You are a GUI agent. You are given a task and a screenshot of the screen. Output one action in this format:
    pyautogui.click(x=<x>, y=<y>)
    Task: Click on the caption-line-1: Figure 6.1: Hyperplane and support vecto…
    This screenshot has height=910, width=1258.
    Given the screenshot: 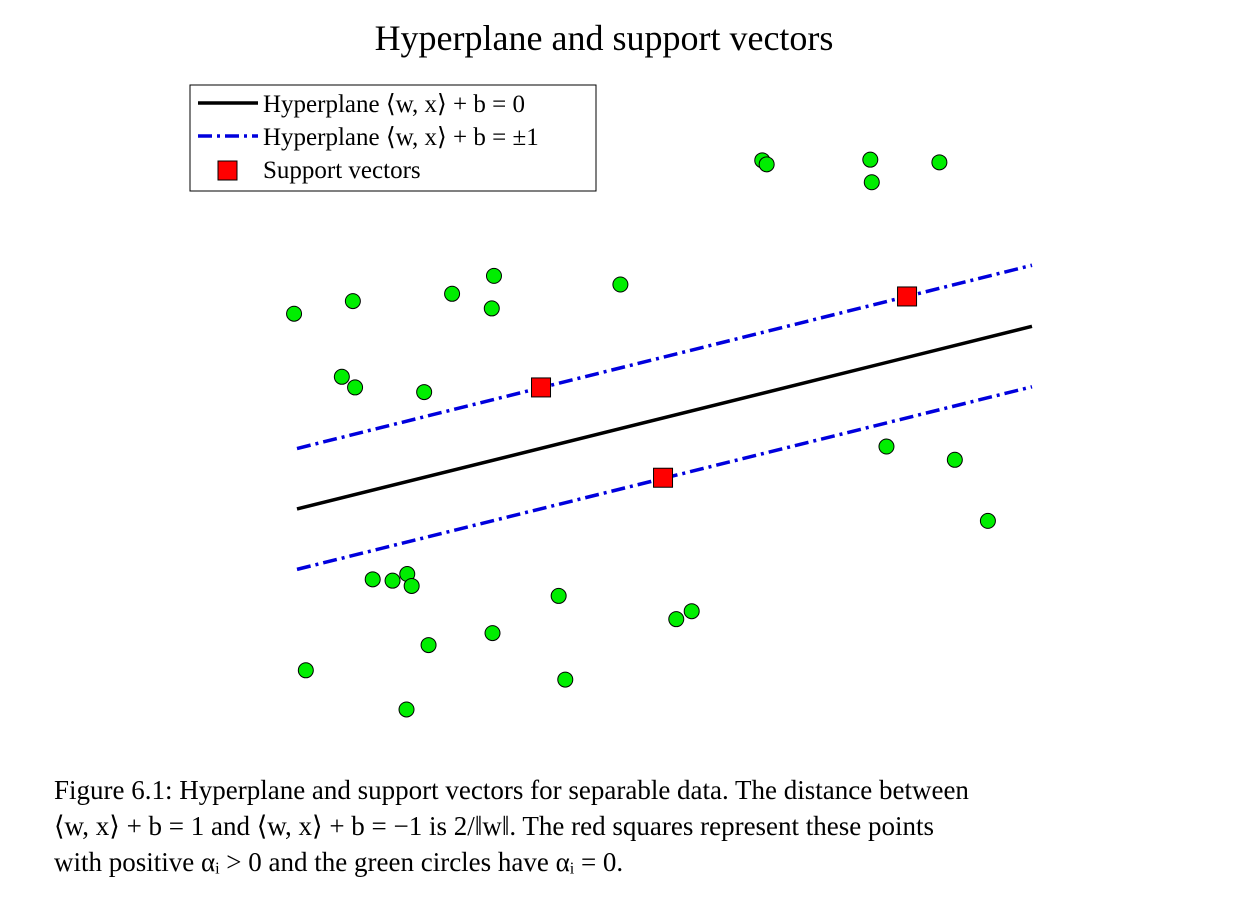 What is the action you would take?
    pyautogui.click(x=511, y=790)
    